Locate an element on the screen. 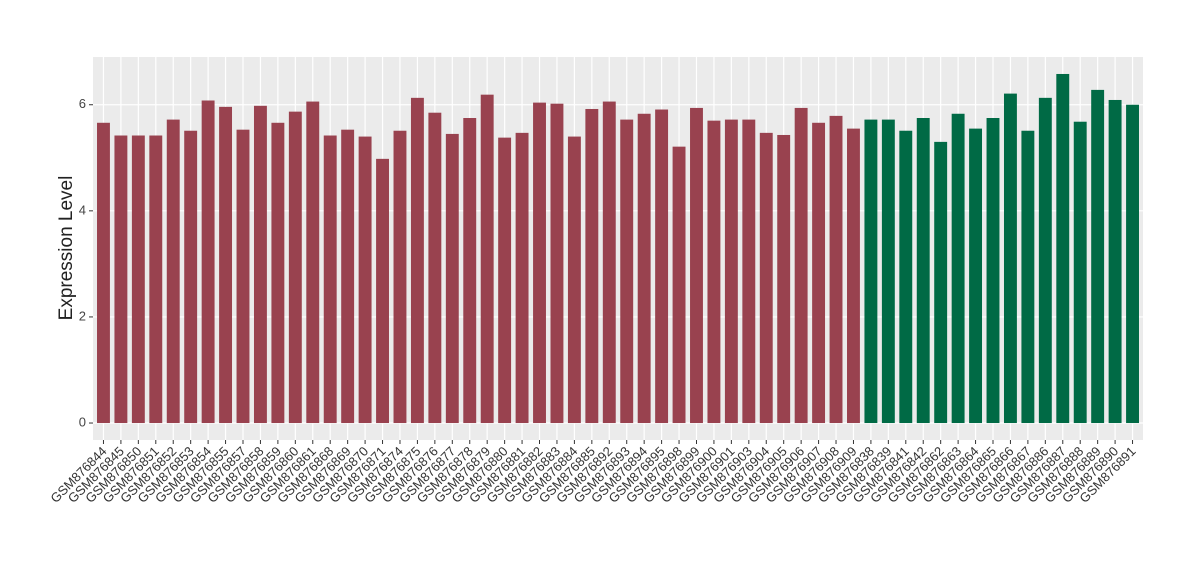 This screenshot has width=1200, height=580. y-axis-title: Expression Level is located at coordinates (66, 248).